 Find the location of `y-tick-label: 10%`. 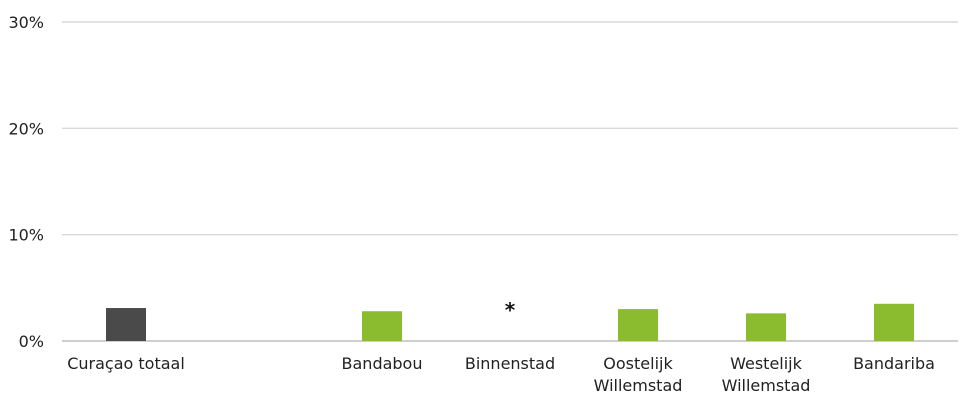

y-tick-label: 10% is located at coordinates (26, 235).